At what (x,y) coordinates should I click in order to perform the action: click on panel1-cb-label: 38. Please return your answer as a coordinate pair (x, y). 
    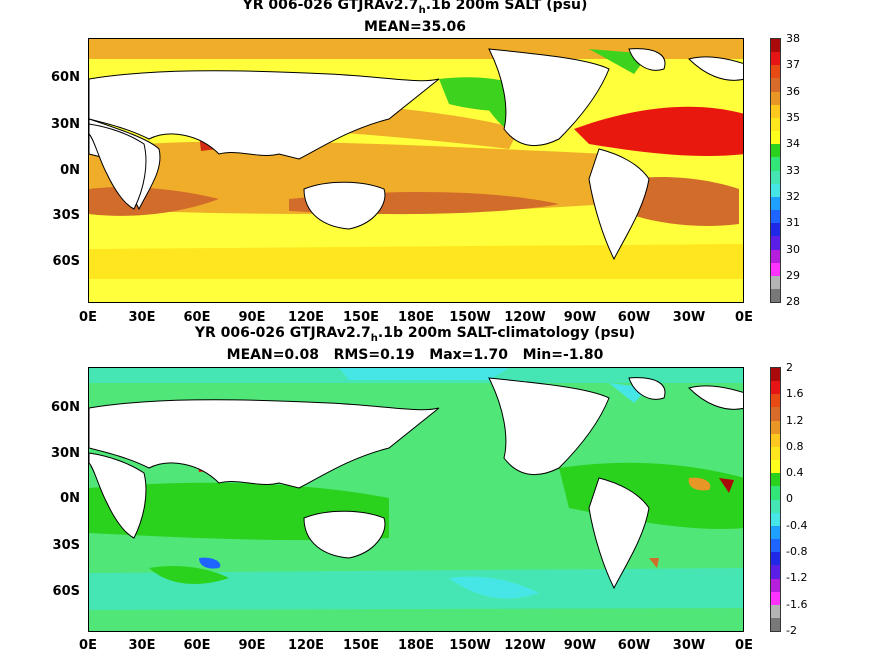
    Looking at the image, I should click on (793, 38).